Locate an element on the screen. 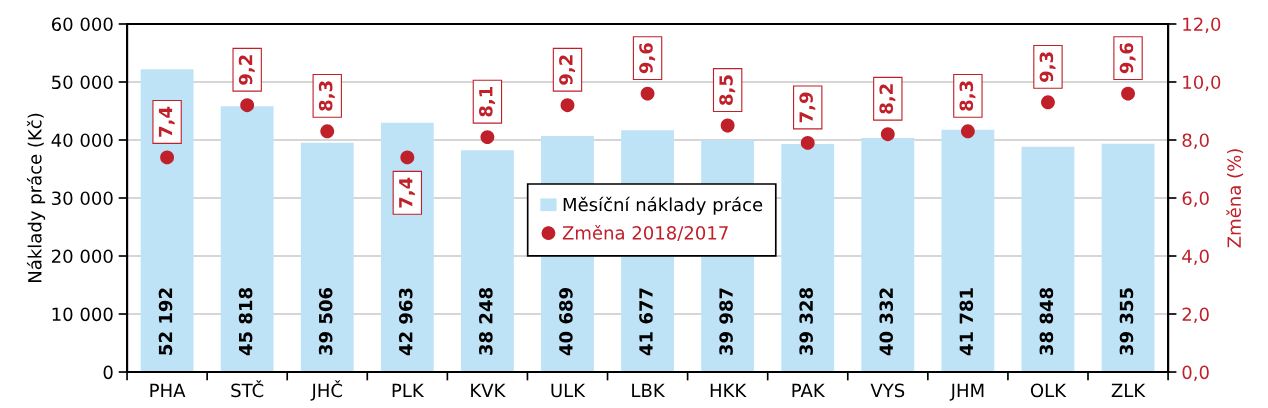  y2-tick-label: 2,0 is located at coordinates (1195, 315).